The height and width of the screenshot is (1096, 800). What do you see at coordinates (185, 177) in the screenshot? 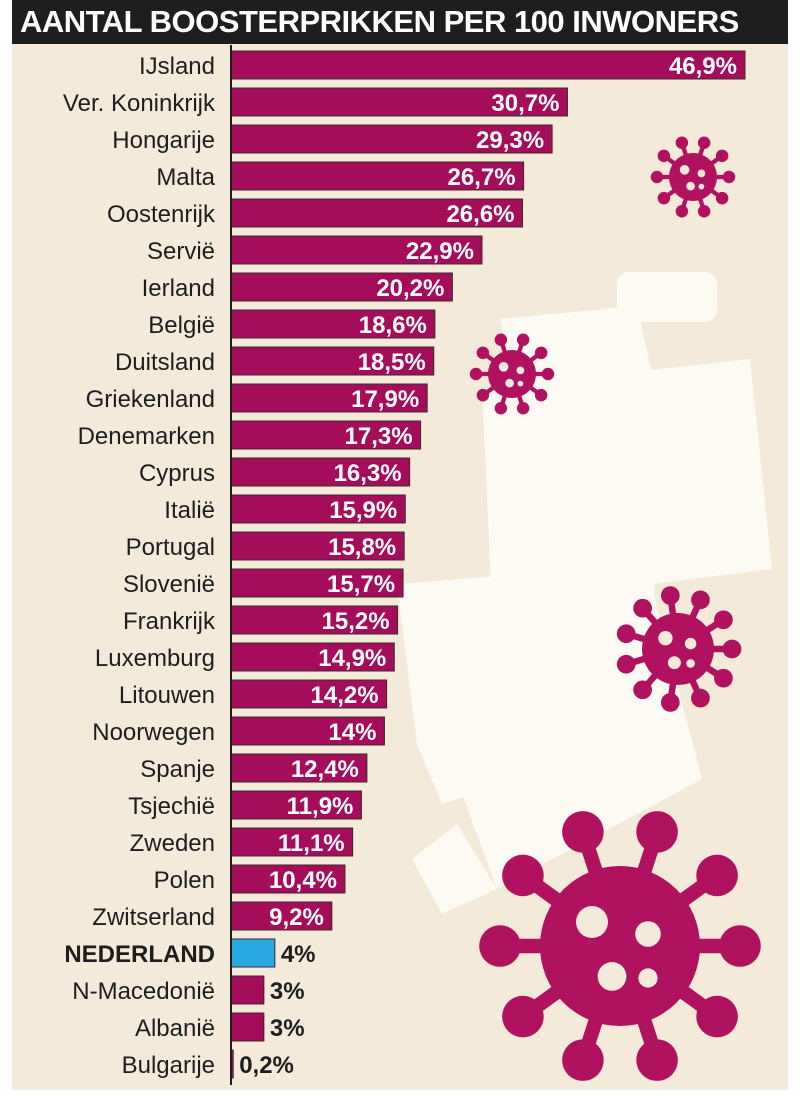
I see `category-label: Malta` at bounding box center [185, 177].